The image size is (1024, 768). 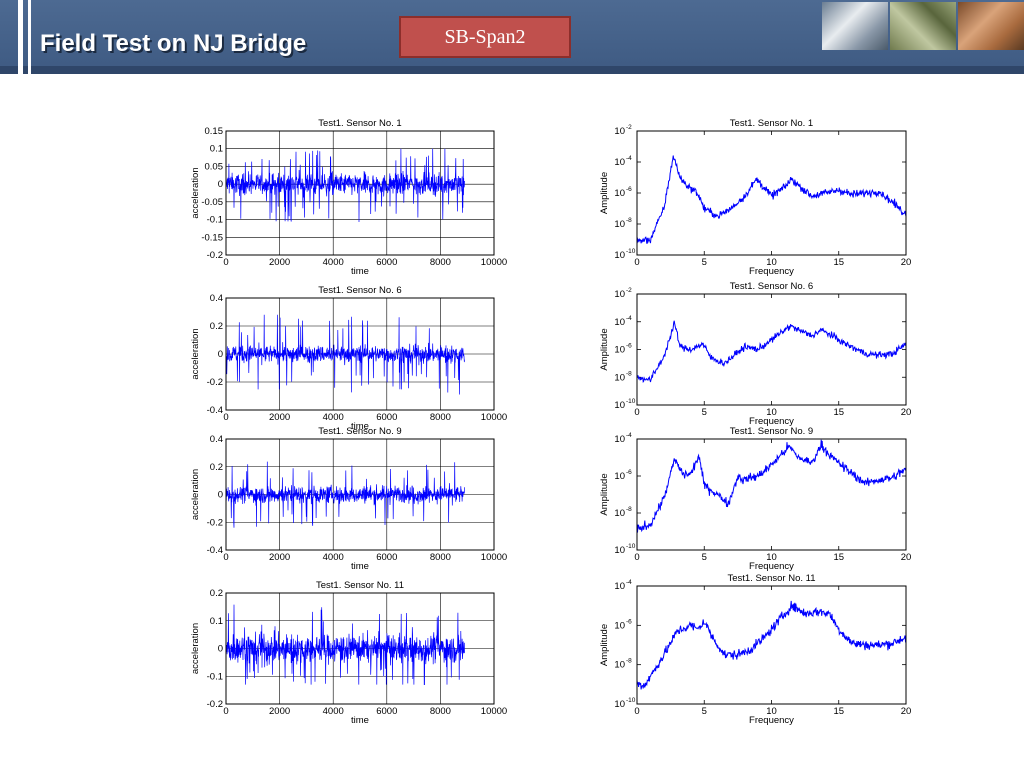 What do you see at coordinates (494, 417) in the screenshot?
I see `t6-x-tick-label: 10000` at bounding box center [494, 417].